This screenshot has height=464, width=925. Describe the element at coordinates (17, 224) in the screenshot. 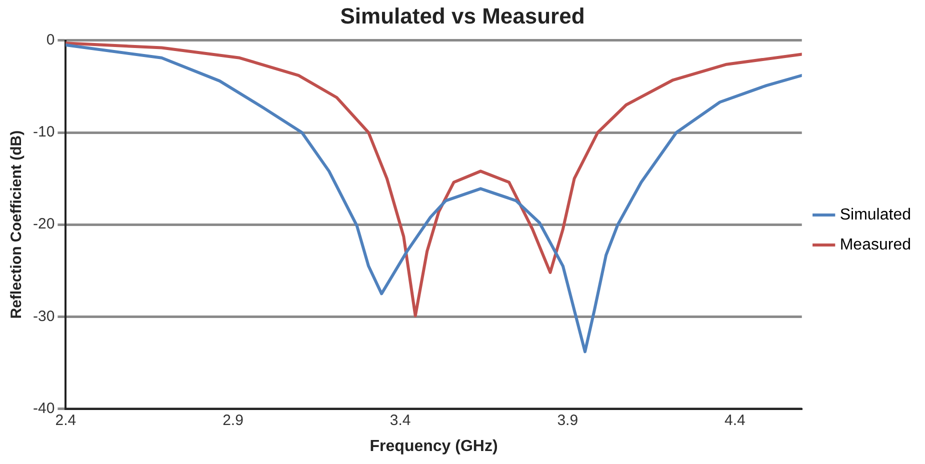

I see `y-axis-title: Reflection Coefficient (dB)` at that location.